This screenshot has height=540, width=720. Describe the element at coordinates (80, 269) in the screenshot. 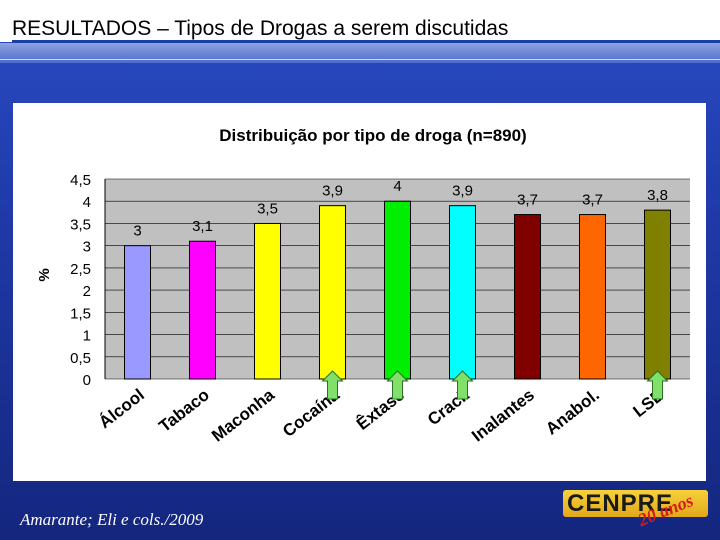

I see `y-tick-label: 2,5` at that location.